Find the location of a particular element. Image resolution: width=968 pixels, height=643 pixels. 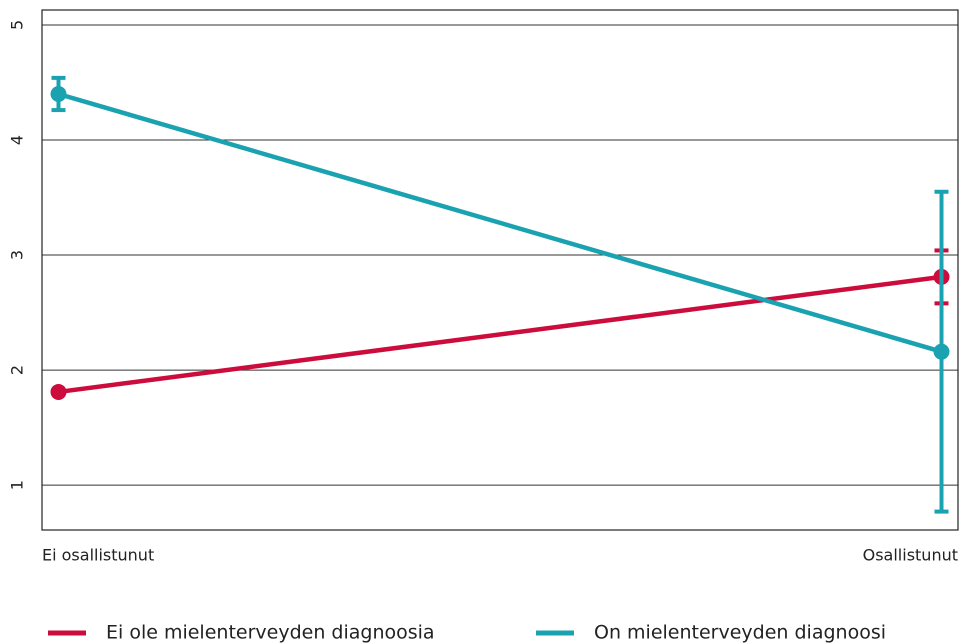

x-tick-label: Ei osallistunut is located at coordinates (98, 555).